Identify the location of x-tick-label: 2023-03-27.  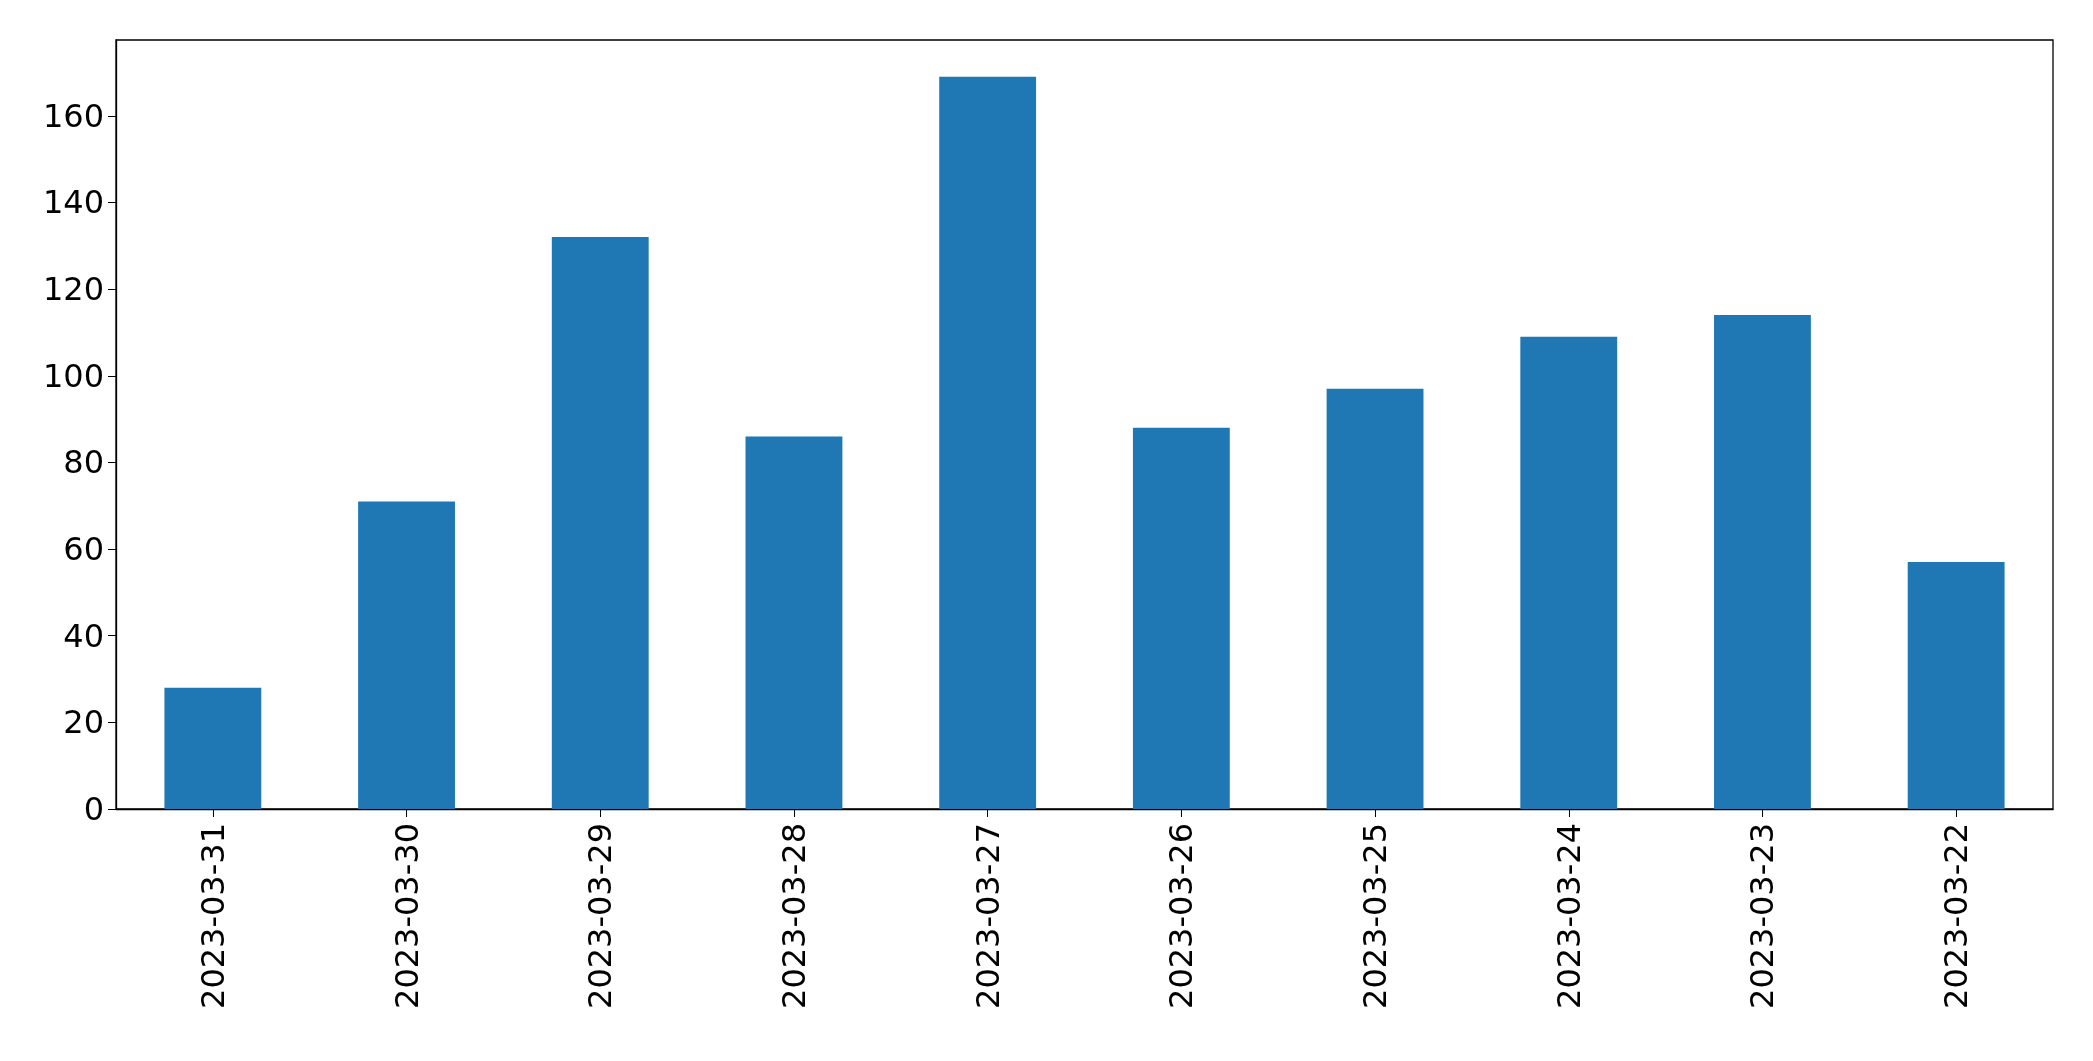
(987, 916).